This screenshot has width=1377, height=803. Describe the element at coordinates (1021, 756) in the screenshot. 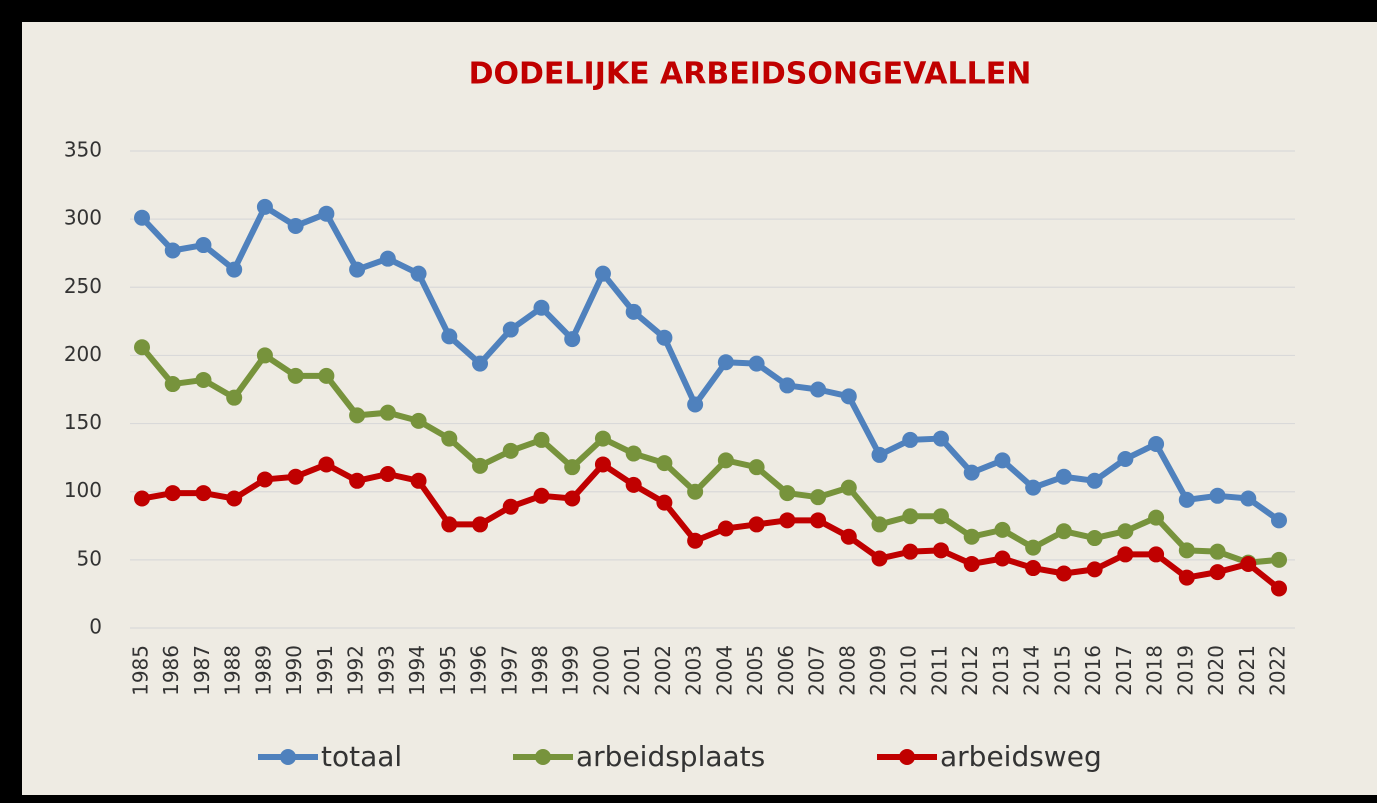

I see `legend-label: arbeidsweg` at that location.